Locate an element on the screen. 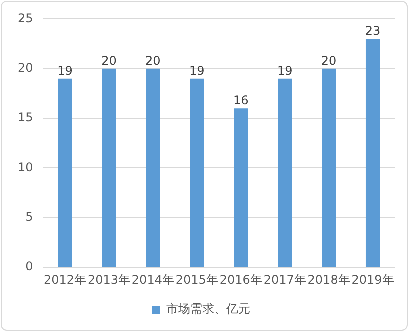 This screenshot has width=409, height=332. x-tick-label: 2012年 is located at coordinates (65, 279).